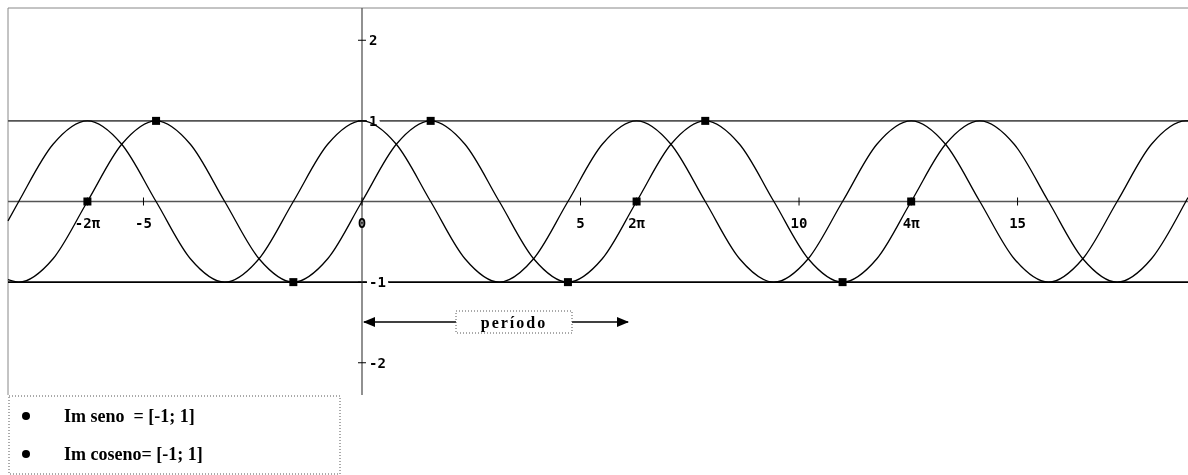 The height and width of the screenshot is (475, 1188). Describe the element at coordinates (362, 222) in the screenshot. I see `x-tick-label: 0` at that location.